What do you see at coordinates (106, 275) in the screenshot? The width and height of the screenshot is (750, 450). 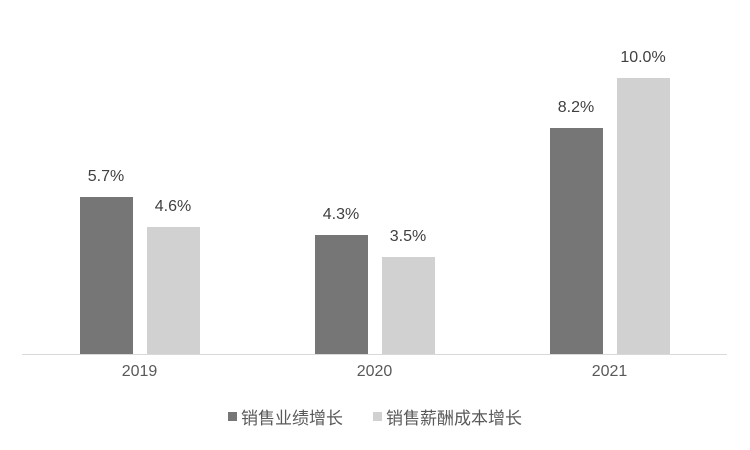 I see `bar-series0-2019` at bounding box center [106, 275].